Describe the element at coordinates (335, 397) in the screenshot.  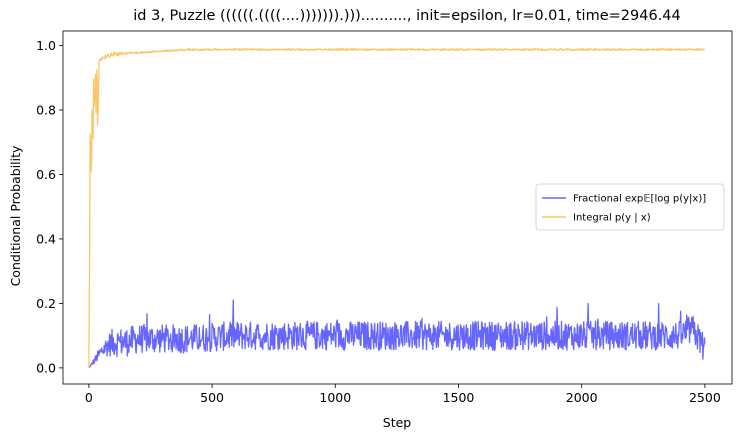
I see `x-tick-label: 1000` at that location.